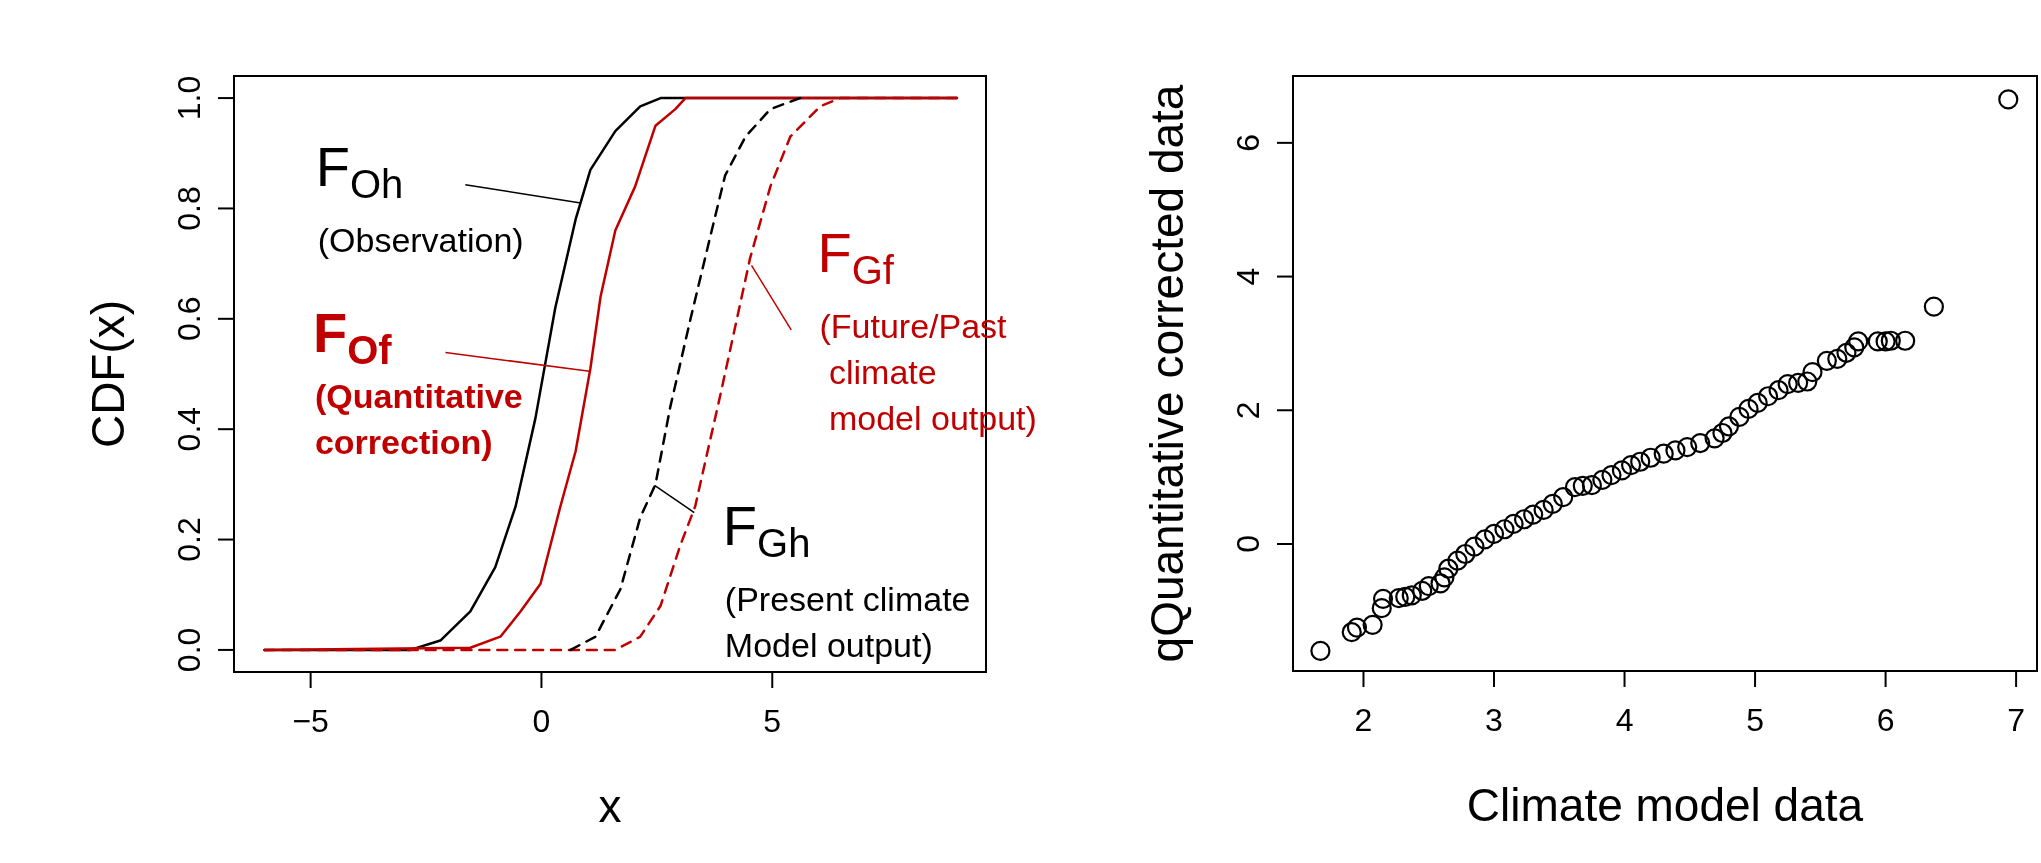 The width and height of the screenshot is (2041, 863). What do you see at coordinates (1248, 276) in the screenshot?
I see `y-tick-label: 4` at bounding box center [1248, 276].